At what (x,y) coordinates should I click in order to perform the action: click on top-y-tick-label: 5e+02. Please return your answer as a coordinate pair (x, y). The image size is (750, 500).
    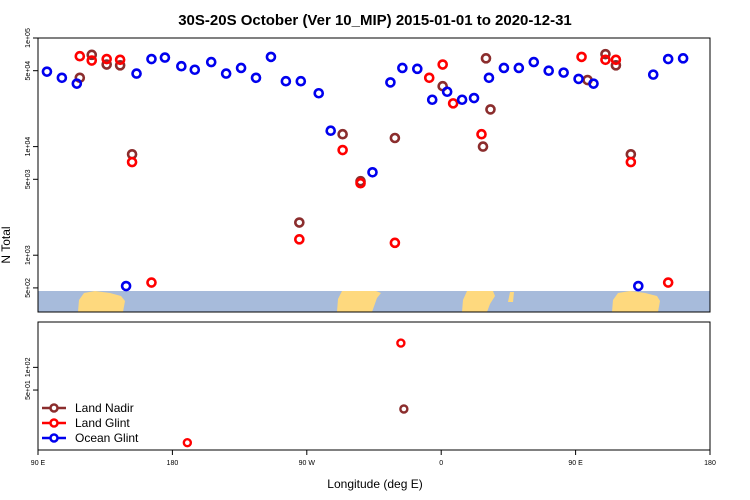
    Looking at the image, I should click on (28, 288).